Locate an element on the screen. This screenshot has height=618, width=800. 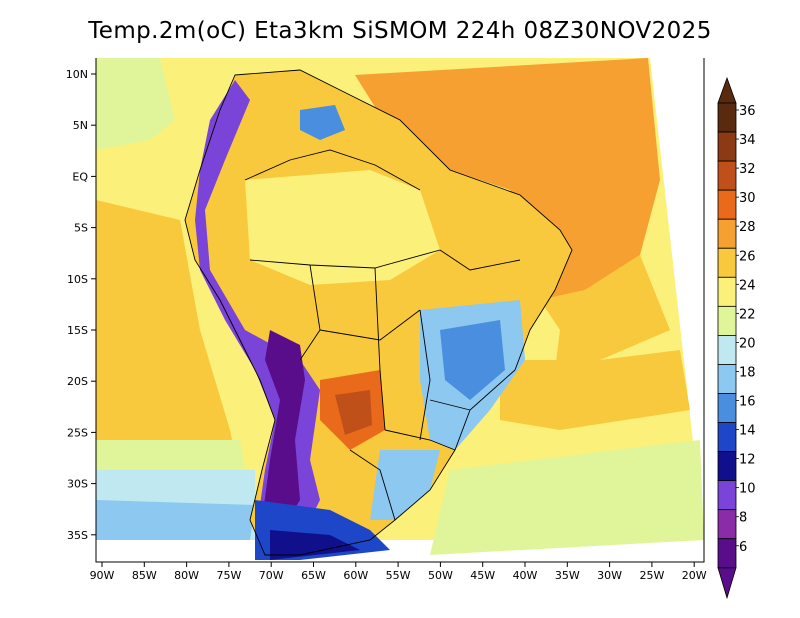
lat-label: 5N is located at coordinates (80, 125).